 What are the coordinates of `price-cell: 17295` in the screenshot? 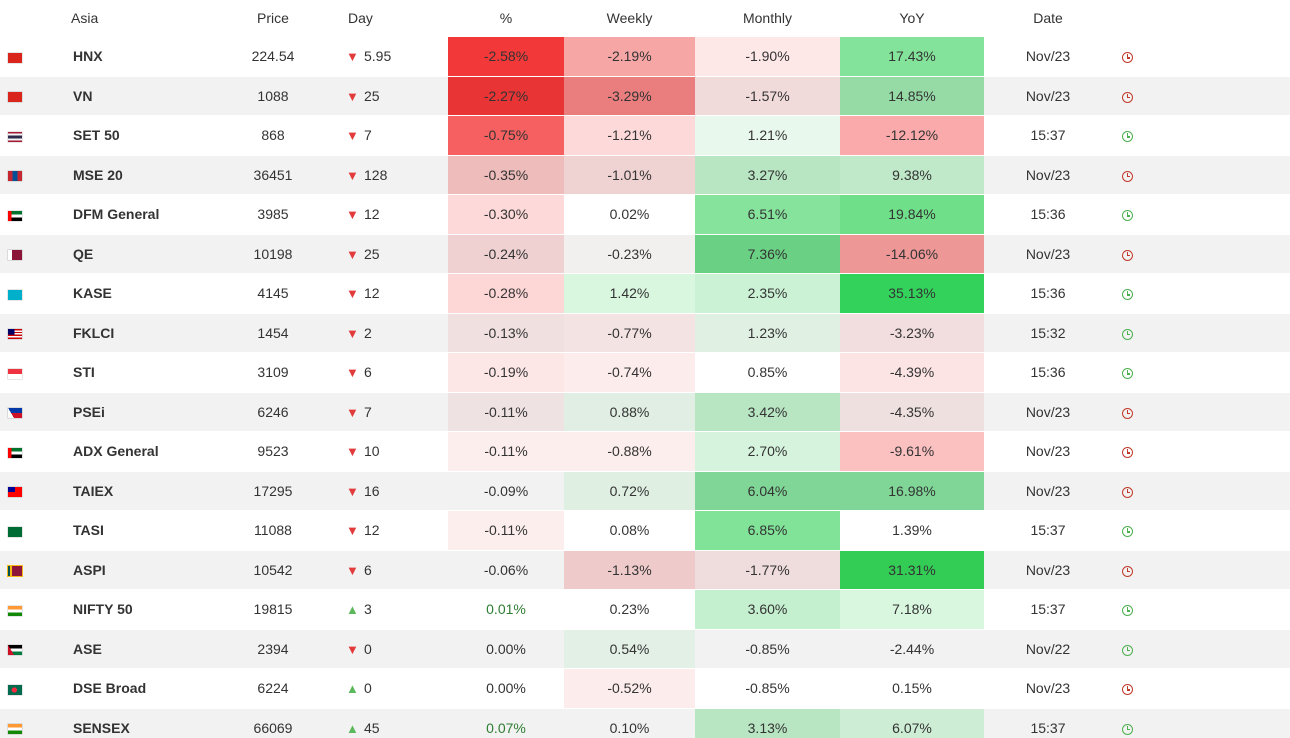 It's located at (273, 490).